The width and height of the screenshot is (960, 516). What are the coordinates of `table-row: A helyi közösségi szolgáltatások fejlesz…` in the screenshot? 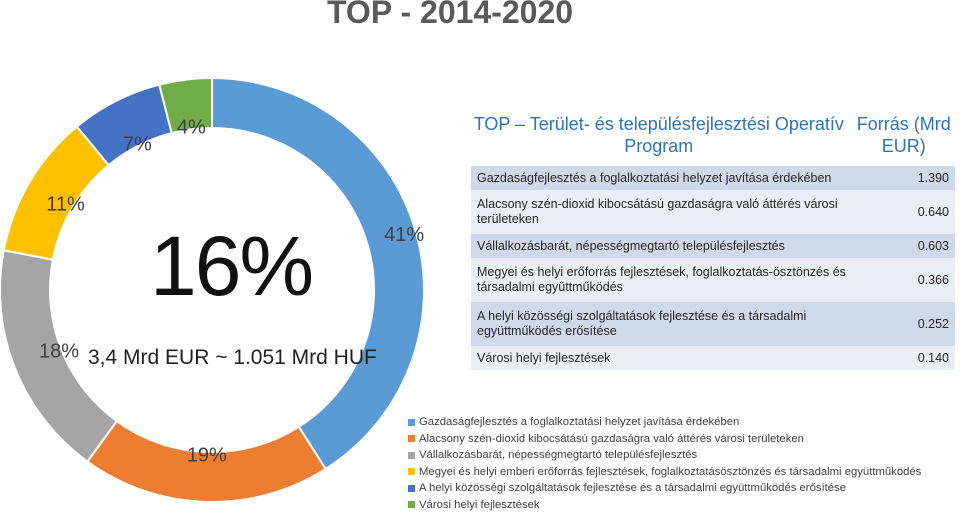 It's located at (713, 324).